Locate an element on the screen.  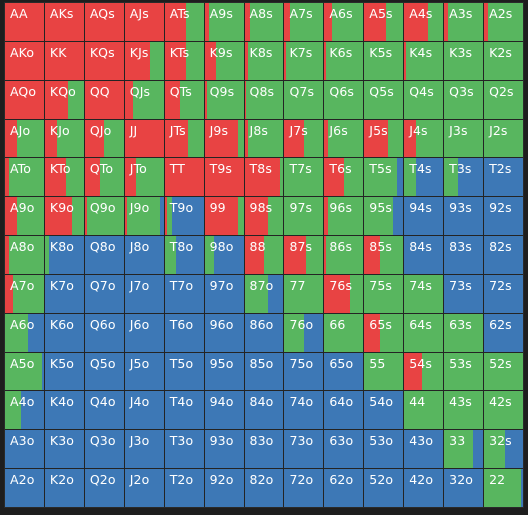
hand-cell: 53s is located at coordinates (464, 371).